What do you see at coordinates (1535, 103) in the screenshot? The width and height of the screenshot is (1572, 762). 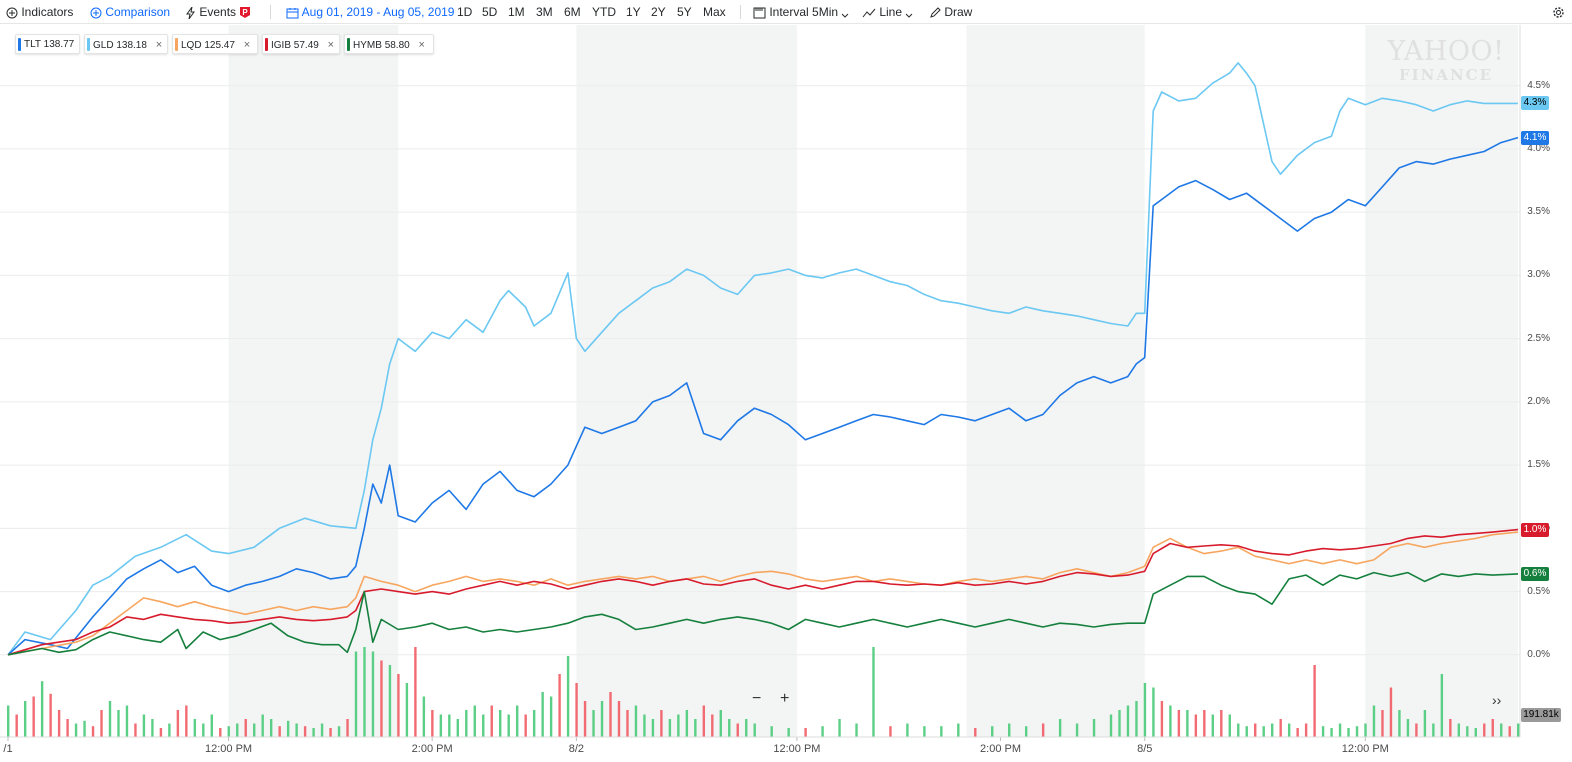 I see `last-value-tag: 4.3%` at bounding box center [1535, 103].